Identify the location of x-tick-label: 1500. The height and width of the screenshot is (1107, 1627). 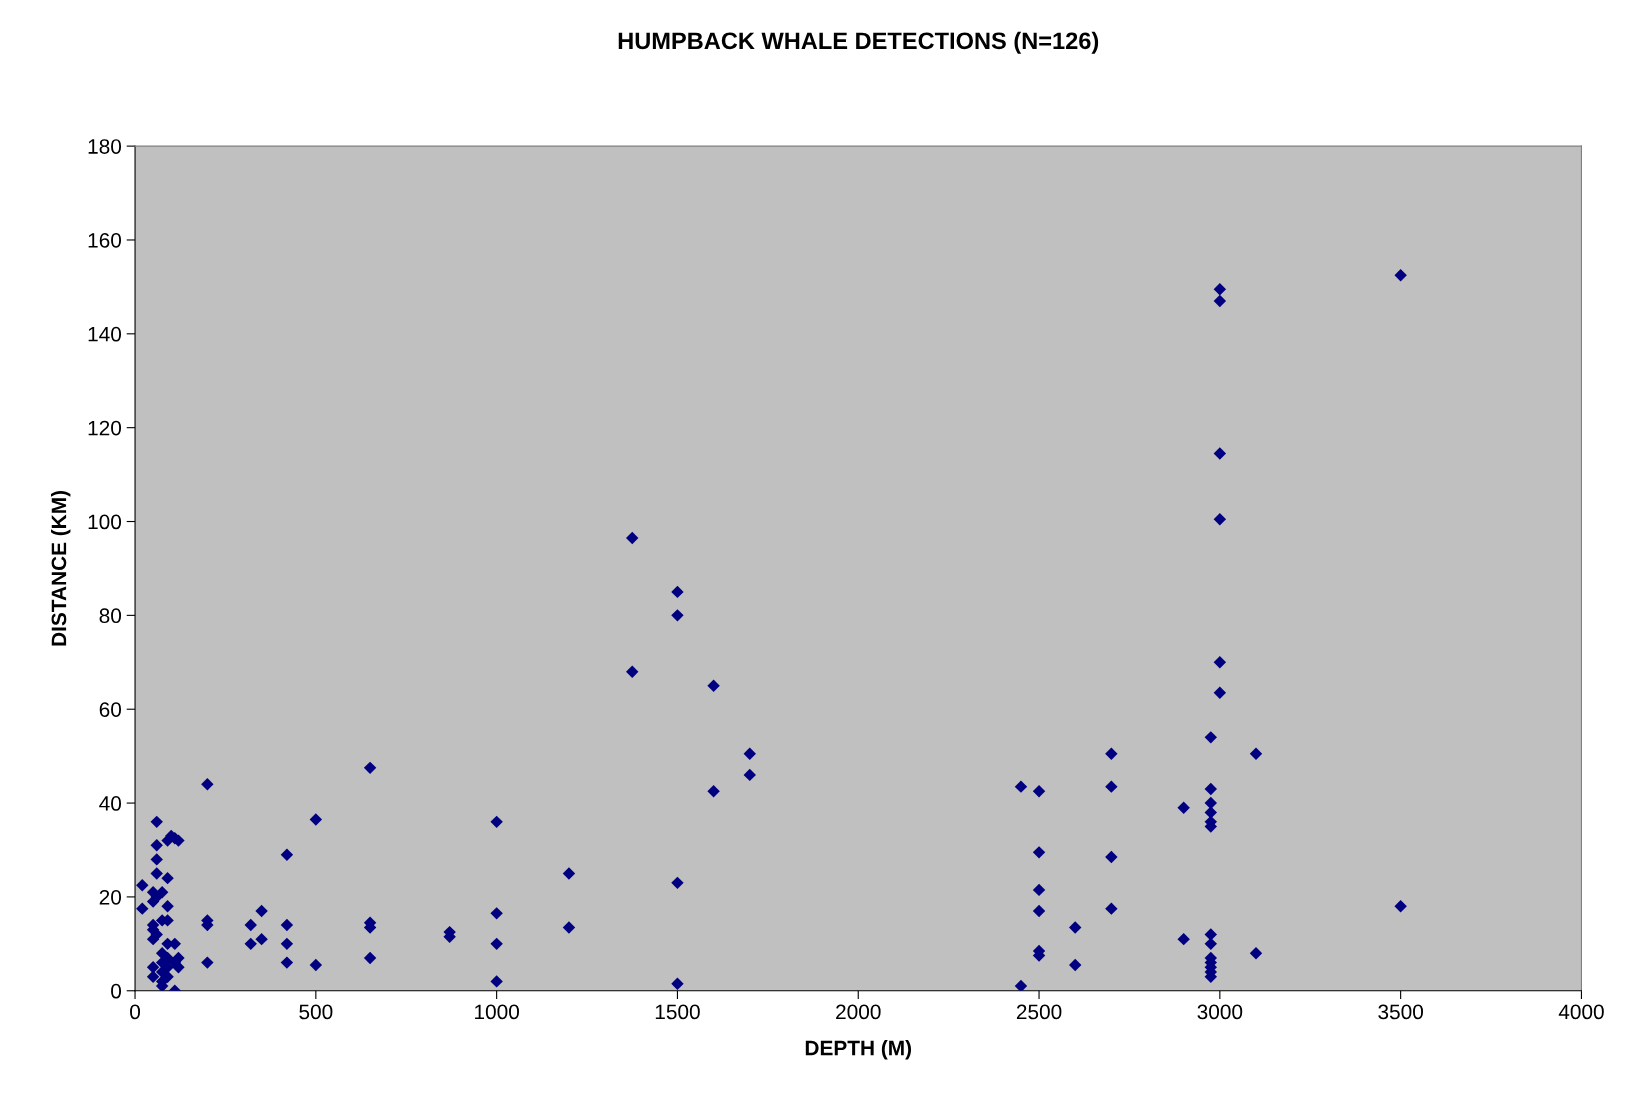
(677, 1012).